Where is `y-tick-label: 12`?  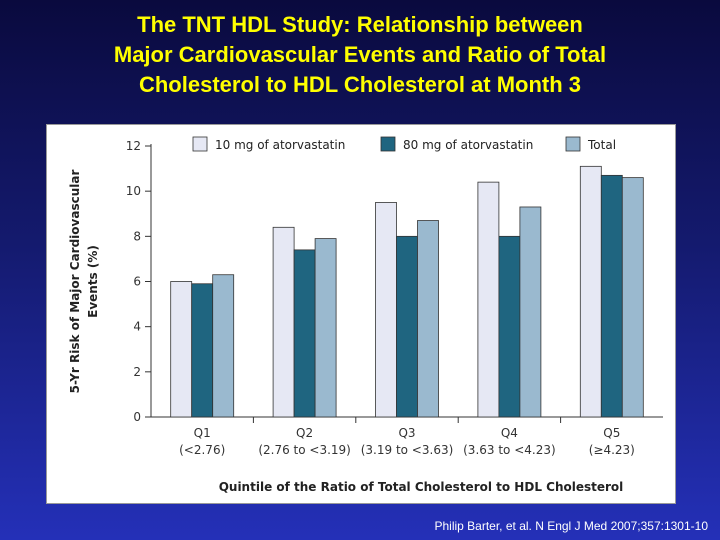
y-tick-label: 12 is located at coordinates (133, 146).